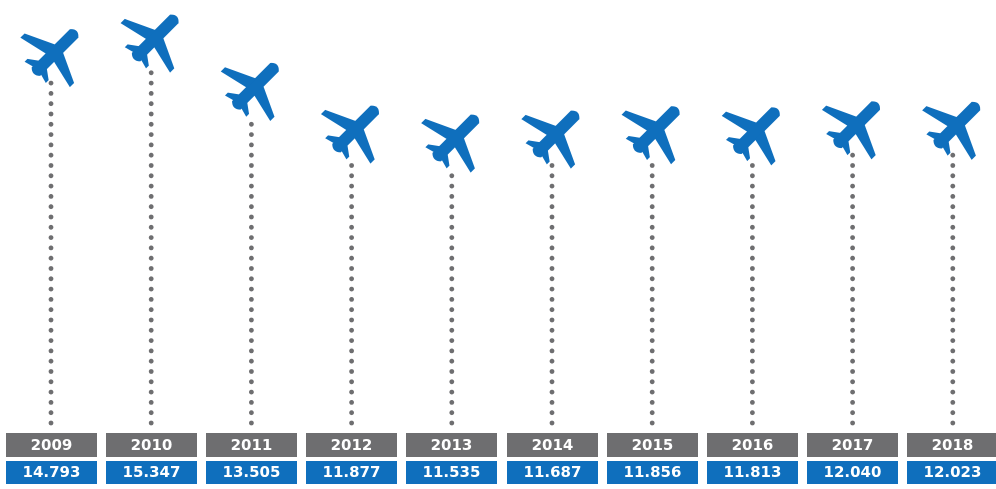  Describe the element at coordinates (552, 445) in the screenshot. I see `year-label: 2014` at that location.